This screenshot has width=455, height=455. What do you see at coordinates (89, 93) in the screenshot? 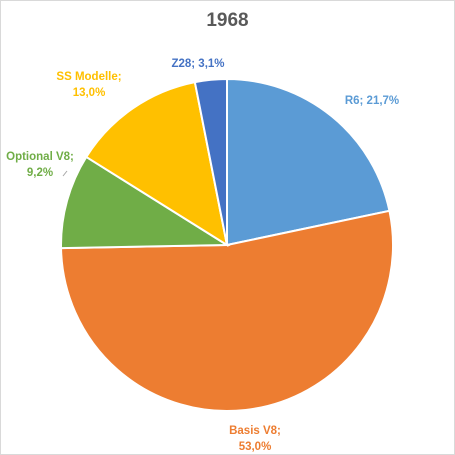
I see `data-label-ss-modelle: 13,0%` at bounding box center [89, 93].